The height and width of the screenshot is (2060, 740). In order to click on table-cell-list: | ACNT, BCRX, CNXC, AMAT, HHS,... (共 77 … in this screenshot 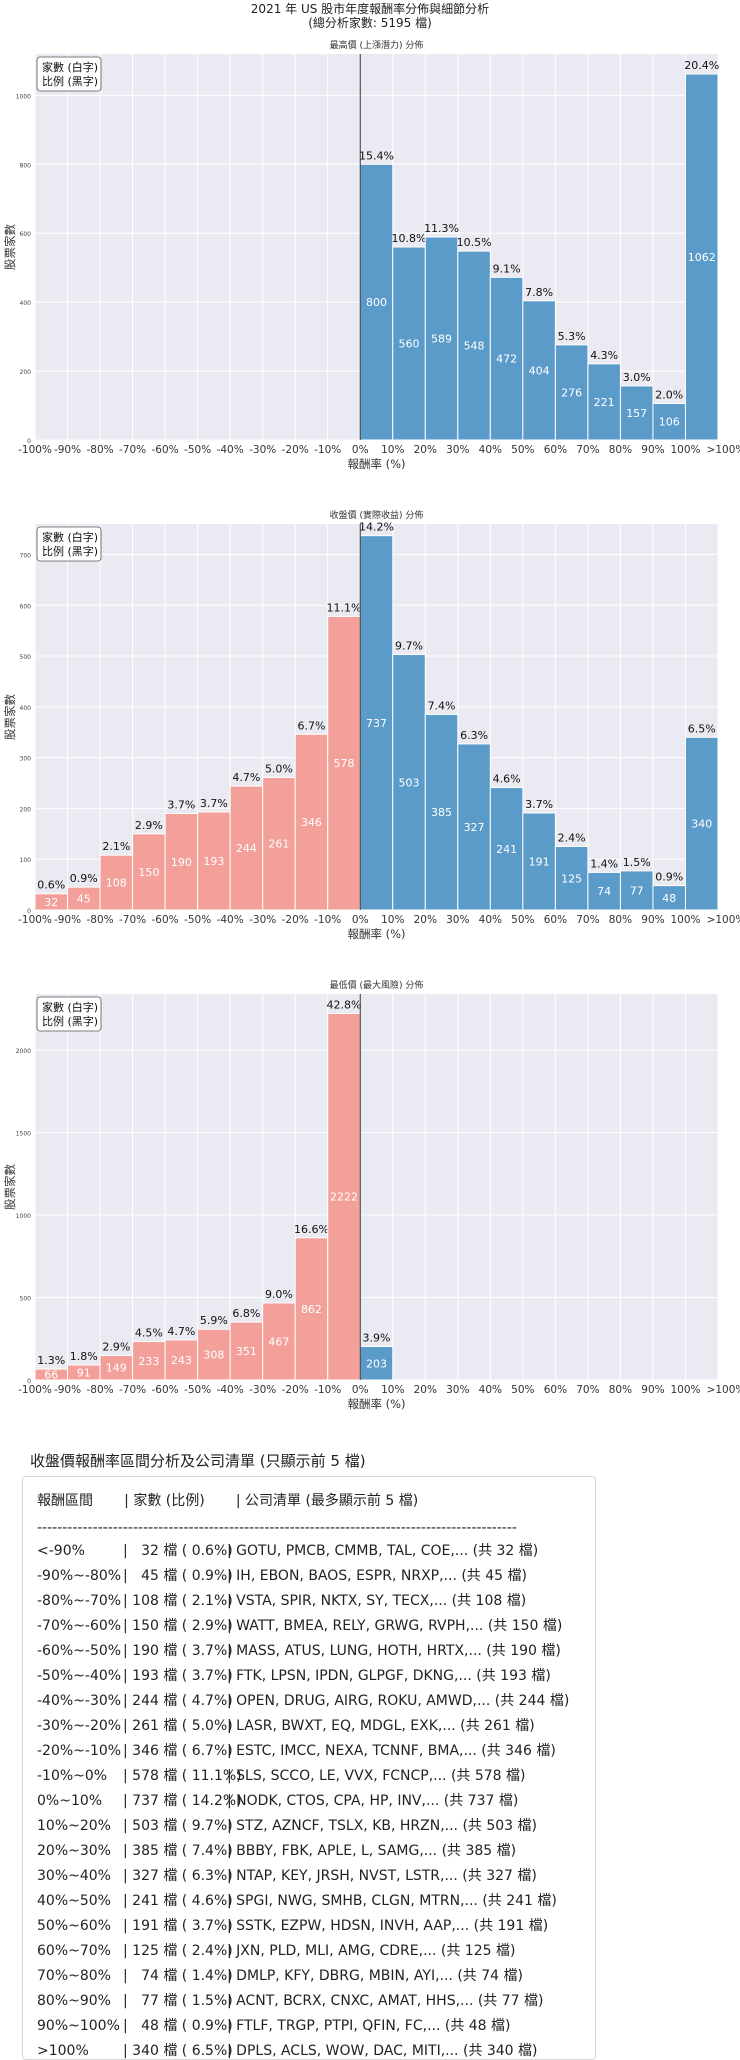, I will do `click(385, 2001)`.